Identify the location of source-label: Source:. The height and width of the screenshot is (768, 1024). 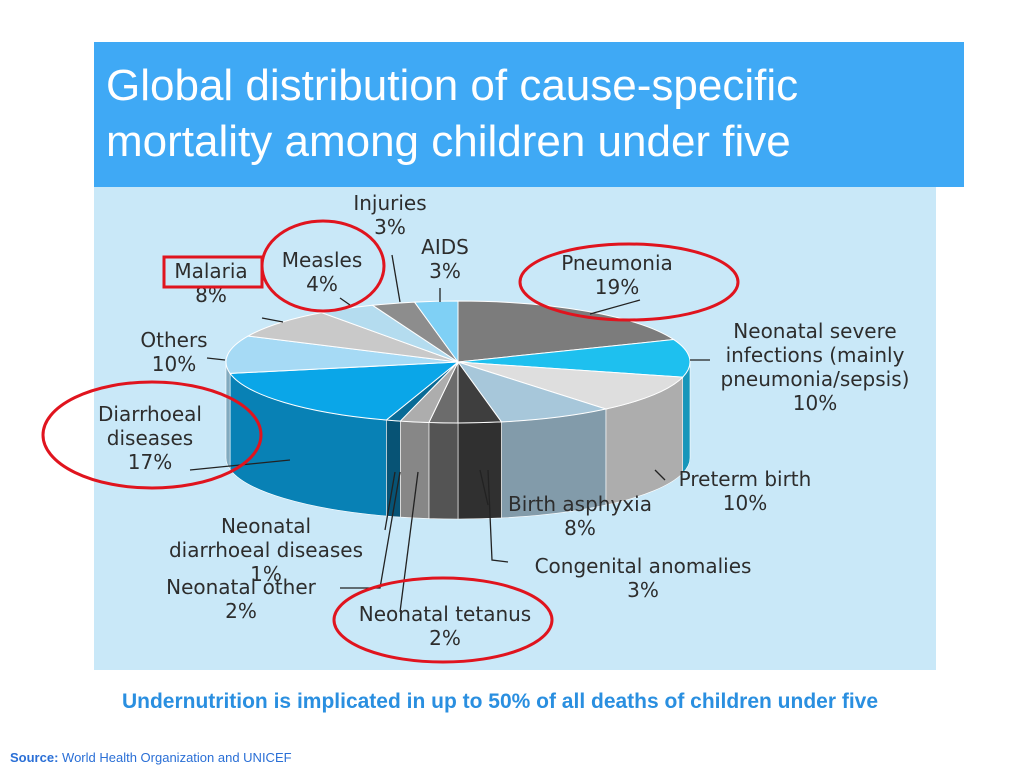
(34, 757).